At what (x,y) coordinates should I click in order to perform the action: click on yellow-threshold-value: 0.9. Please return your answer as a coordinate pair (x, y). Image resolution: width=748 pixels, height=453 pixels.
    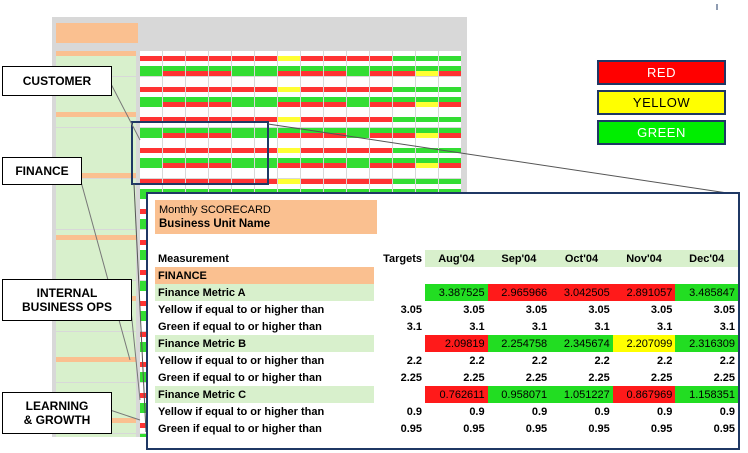
    Looking at the image, I should click on (602, 411).